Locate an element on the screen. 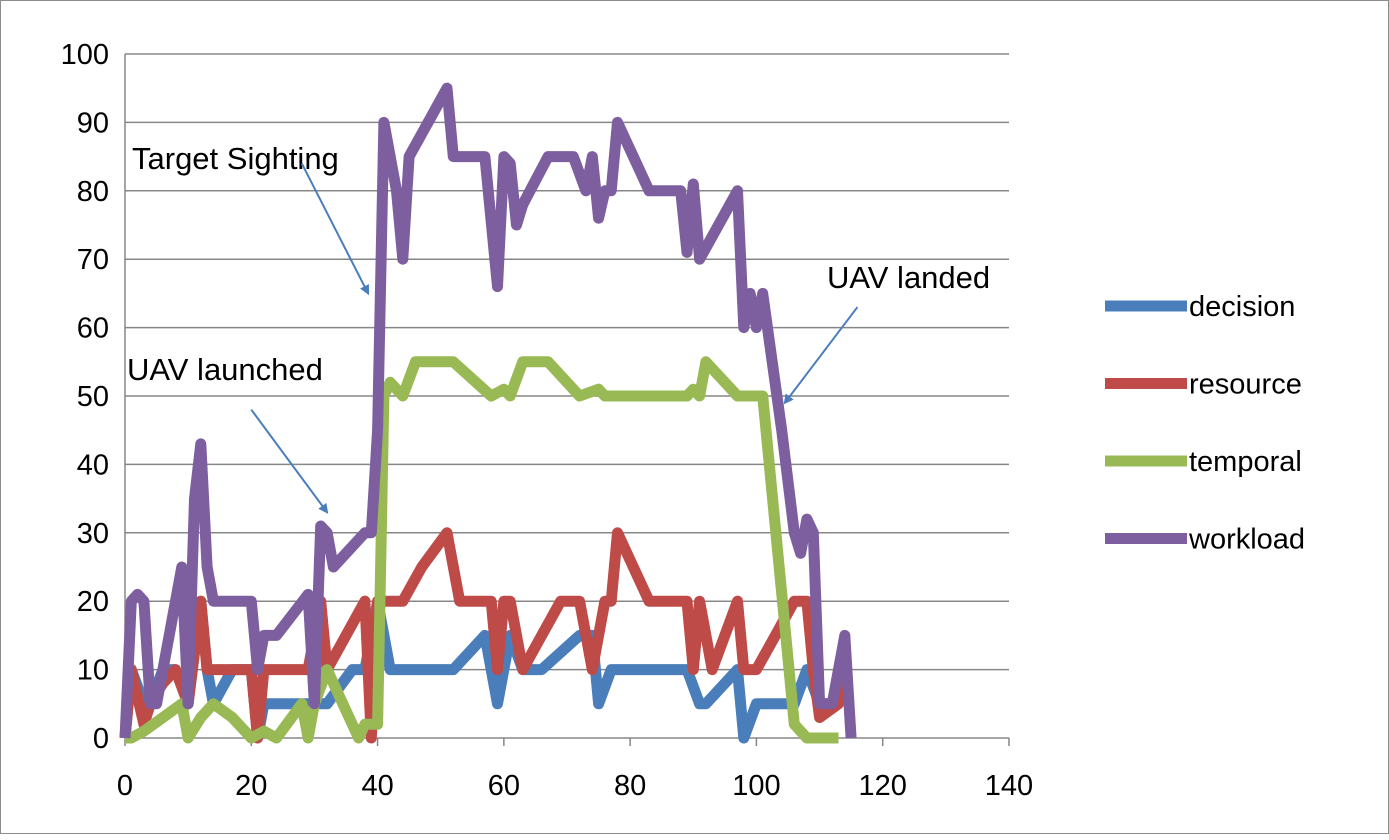  y-tick-label: 90 is located at coordinates (93, 123).